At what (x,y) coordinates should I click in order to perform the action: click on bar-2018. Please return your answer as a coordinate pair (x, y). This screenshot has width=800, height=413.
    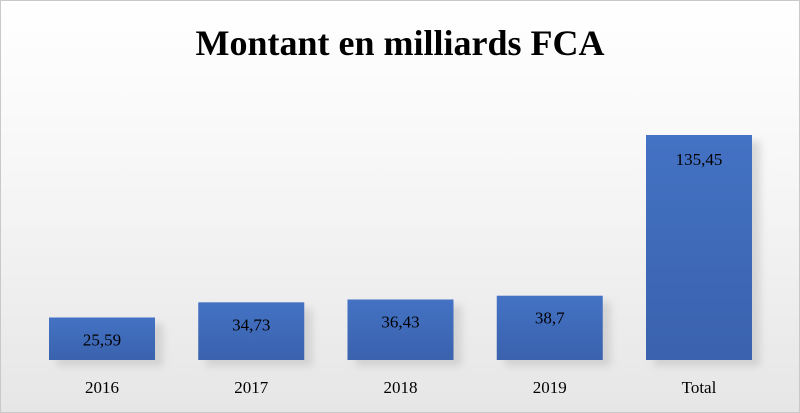
    Looking at the image, I should click on (400, 329).